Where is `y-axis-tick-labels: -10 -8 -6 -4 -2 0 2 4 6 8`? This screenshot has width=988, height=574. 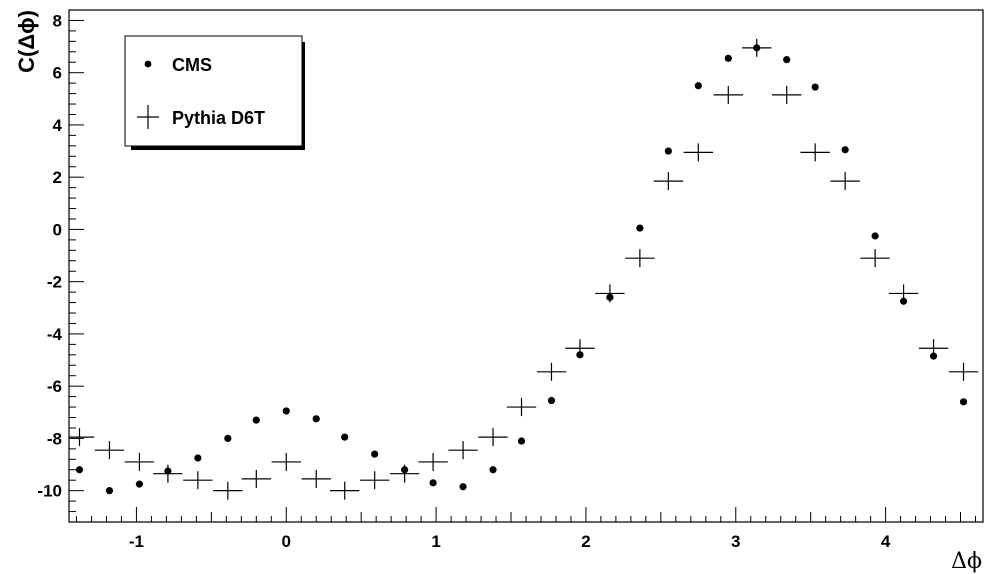 y-axis-tick-labels: -10 -8 -6 -4 -2 0 2 4 6 8 is located at coordinates (49, 255).